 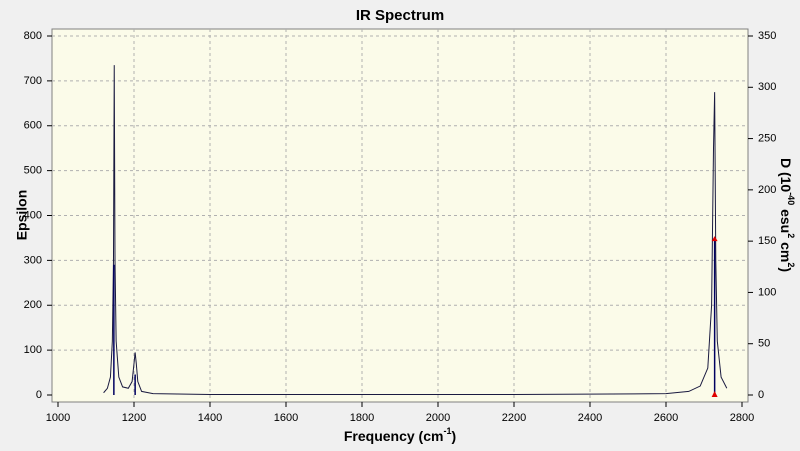 I want to click on x-tick-label: 1600, so click(x=286, y=418).